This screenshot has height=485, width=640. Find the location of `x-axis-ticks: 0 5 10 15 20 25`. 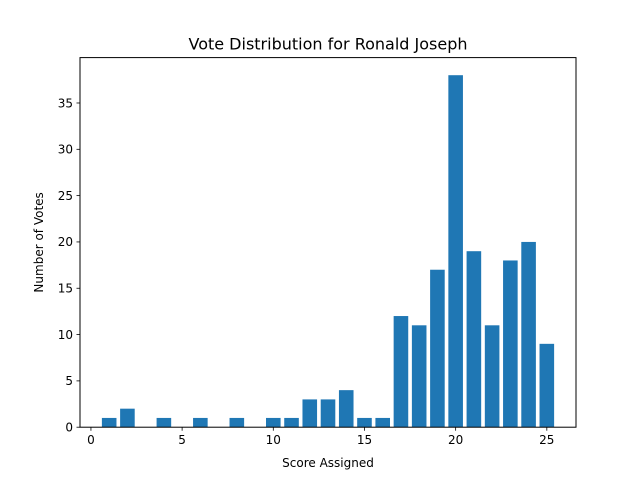

x-axis-ticks: 0 5 10 15 20 25 is located at coordinates (320, 437).